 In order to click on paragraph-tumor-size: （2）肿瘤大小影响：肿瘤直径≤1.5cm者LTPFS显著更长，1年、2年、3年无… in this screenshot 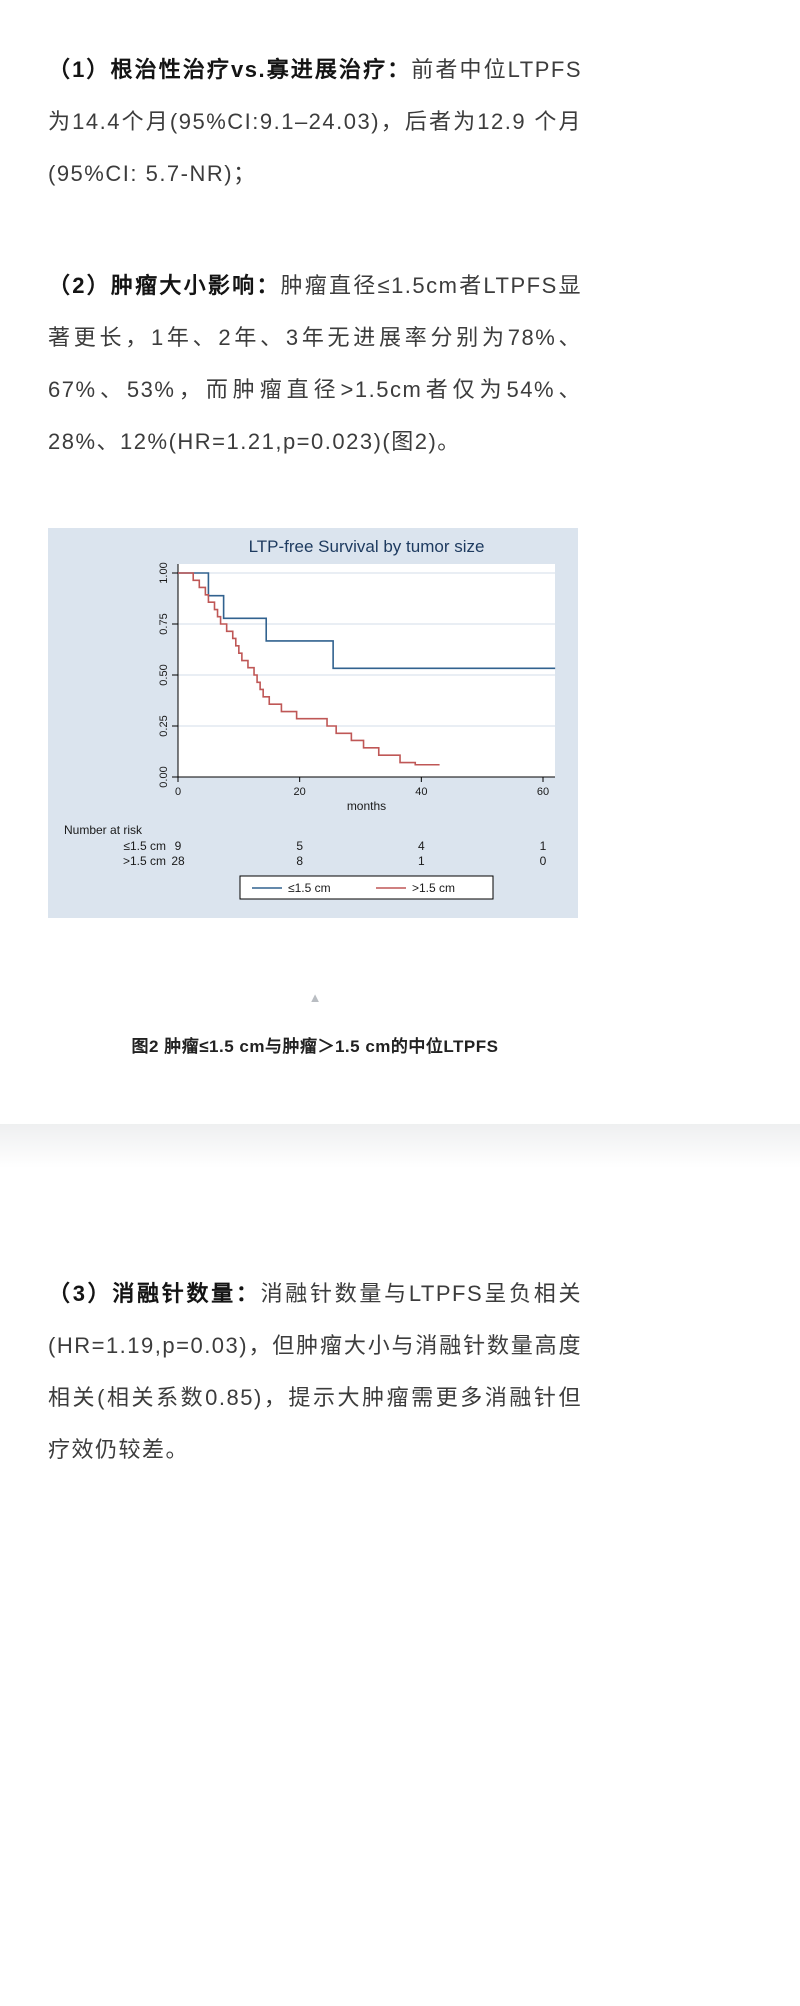, I will do `click(315, 364)`.